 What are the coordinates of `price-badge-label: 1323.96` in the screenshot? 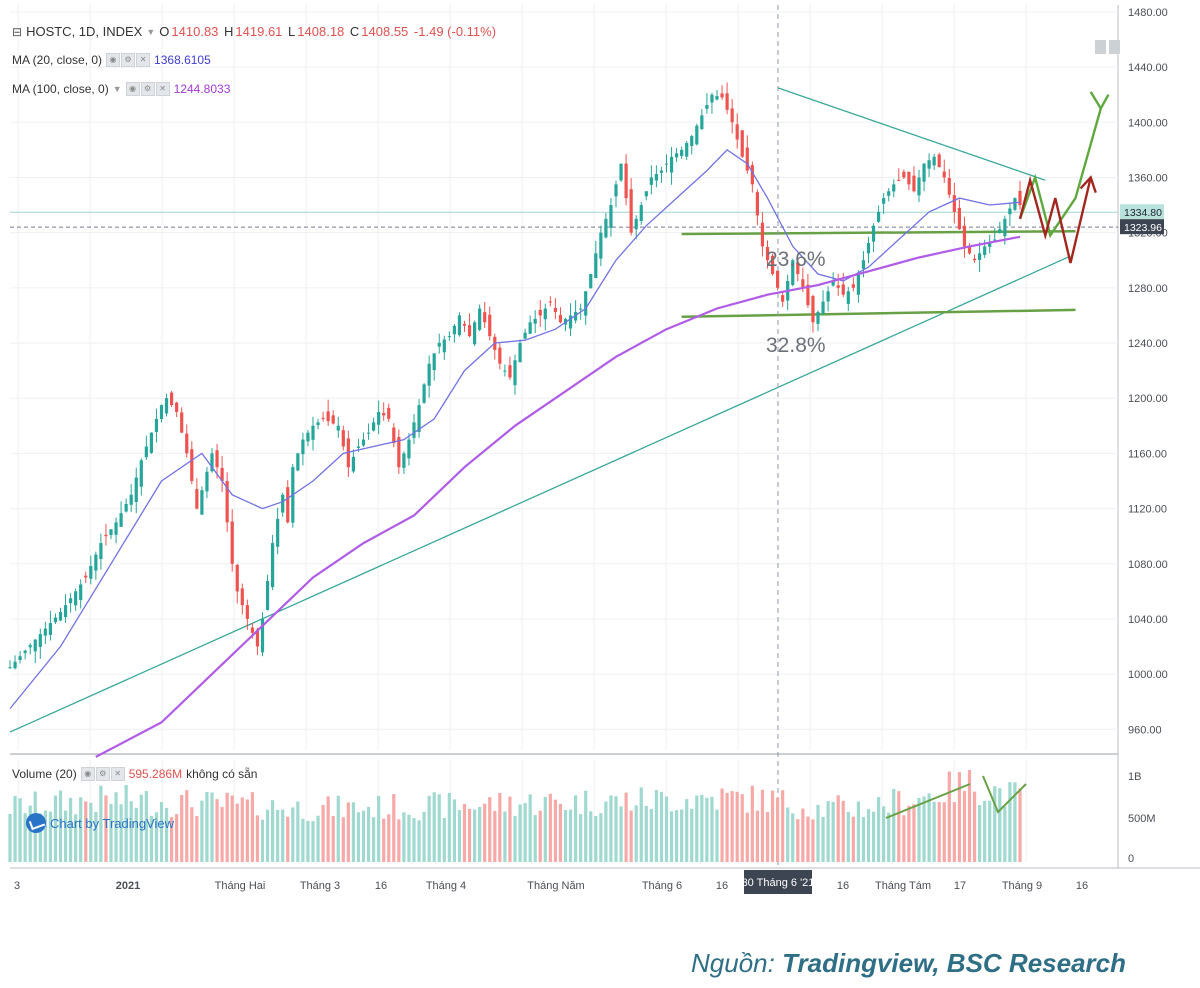 It's located at (1143, 228).